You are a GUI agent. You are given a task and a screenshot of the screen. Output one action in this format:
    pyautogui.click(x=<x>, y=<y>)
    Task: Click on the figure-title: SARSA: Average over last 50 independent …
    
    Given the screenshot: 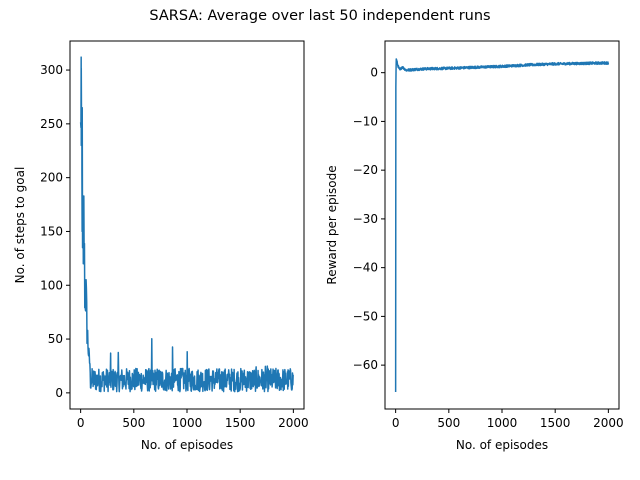 What is the action you would take?
    pyautogui.click(x=320, y=16)
    